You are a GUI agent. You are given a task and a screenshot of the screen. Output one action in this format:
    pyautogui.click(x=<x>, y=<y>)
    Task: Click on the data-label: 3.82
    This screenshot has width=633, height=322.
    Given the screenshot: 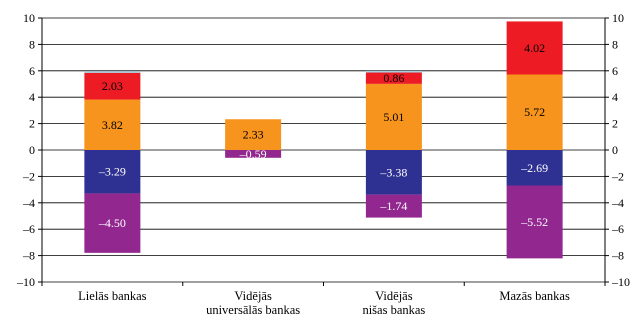 What is the action you would take?
    pyautogui.click(x=112, y=125)
    